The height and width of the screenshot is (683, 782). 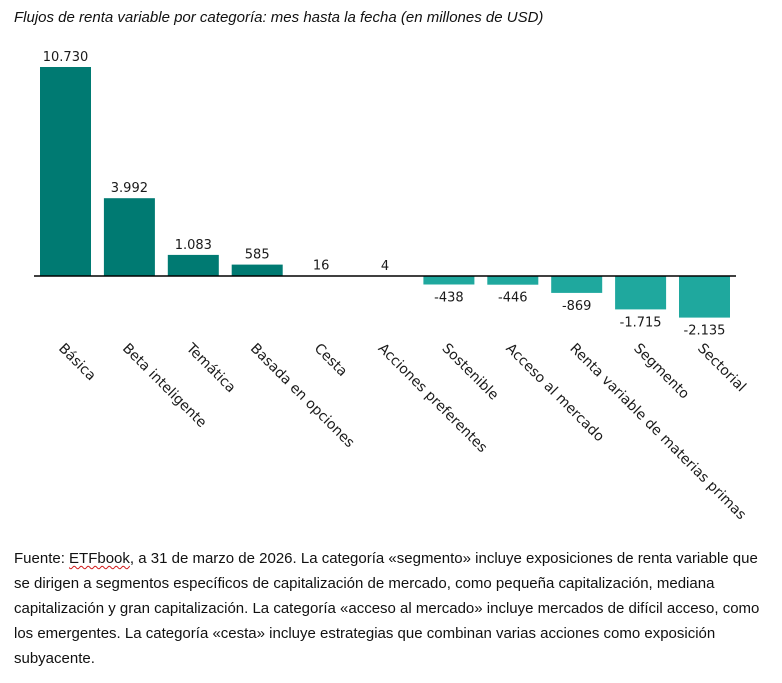 I want to click on data-label: 1.083, so click(x=193, y=245).